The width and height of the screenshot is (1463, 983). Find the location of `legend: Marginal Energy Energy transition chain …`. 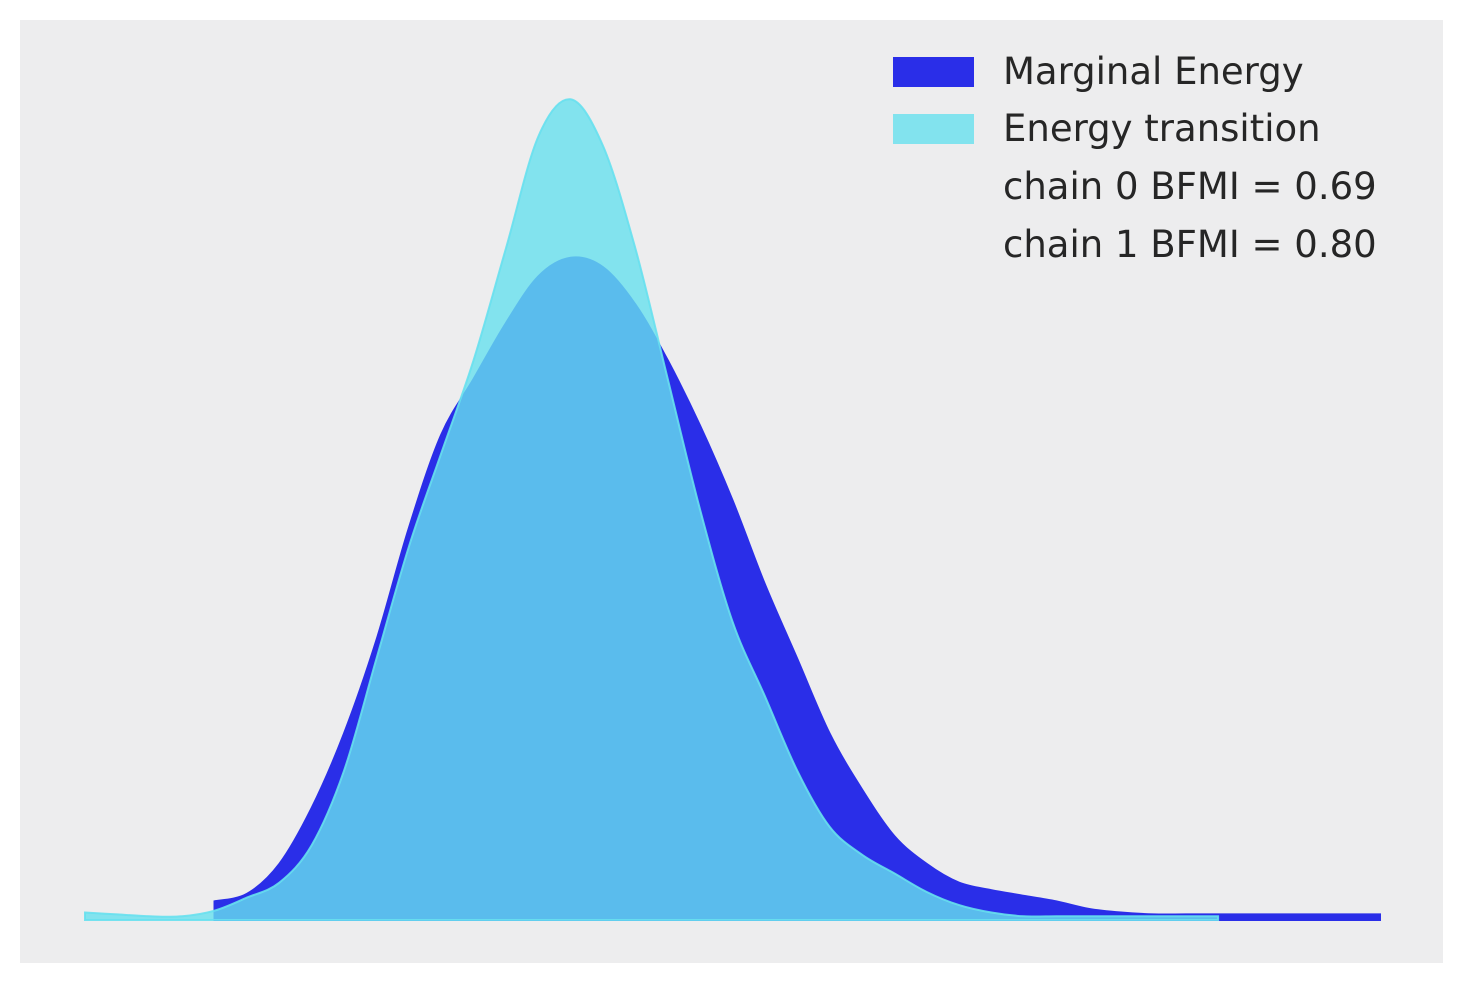

legend: Marginal Energy Energy transition chain … is located at coordinates (1135, 158).